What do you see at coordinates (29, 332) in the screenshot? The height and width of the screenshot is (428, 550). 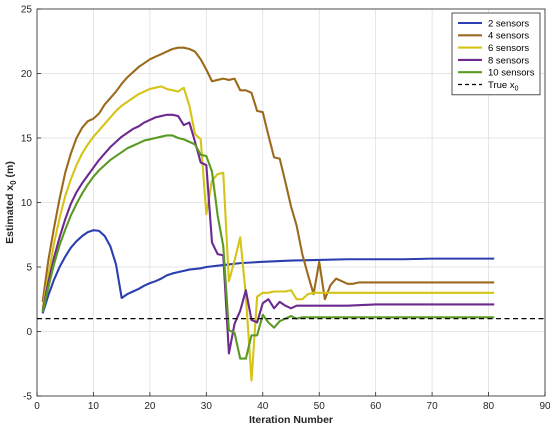 I see `y-tick-label: 0` at bounding box center [29, 332].